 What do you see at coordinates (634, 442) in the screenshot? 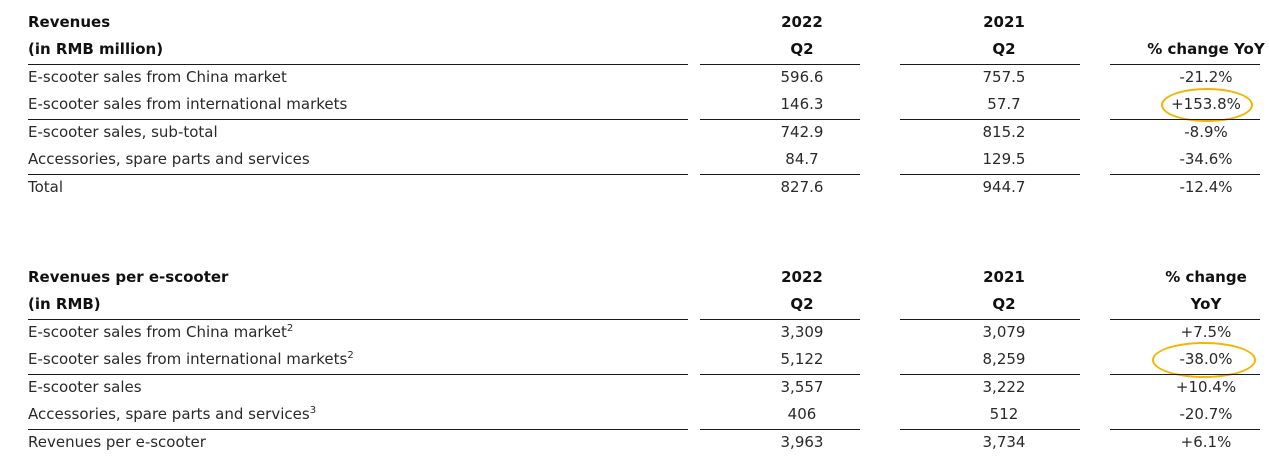
I see `table-row-total: Revenues per e-scooter 3,963 3,734 +6.1%` at bounding box center [634, 442].